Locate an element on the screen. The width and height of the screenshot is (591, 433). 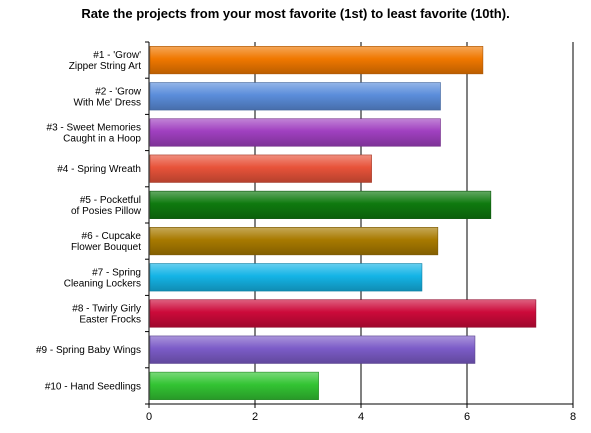
category-label: #5 - Pocketful of Posies Pillow is located at coordinates (106, 206).